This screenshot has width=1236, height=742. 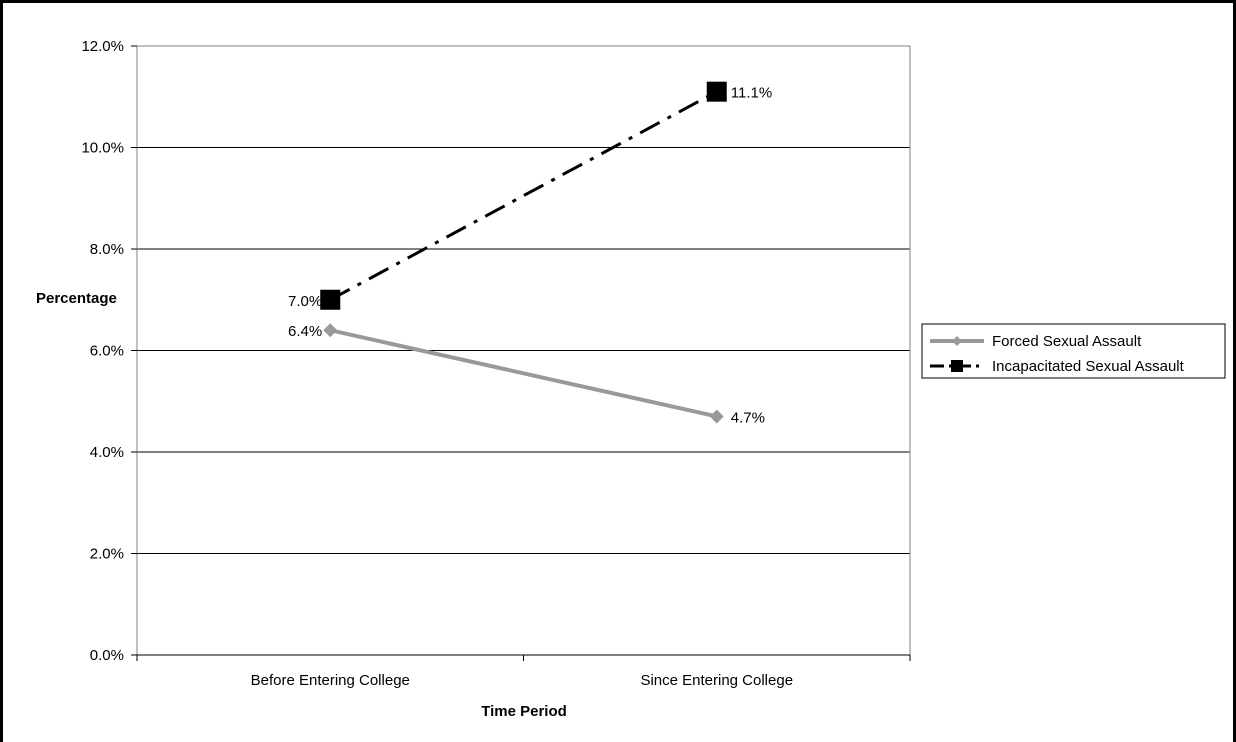 What do you see at coordinates (107, 452) in the screenshot?
I see `y-tick-label: 4.0%` at bounding box center [107, 452].